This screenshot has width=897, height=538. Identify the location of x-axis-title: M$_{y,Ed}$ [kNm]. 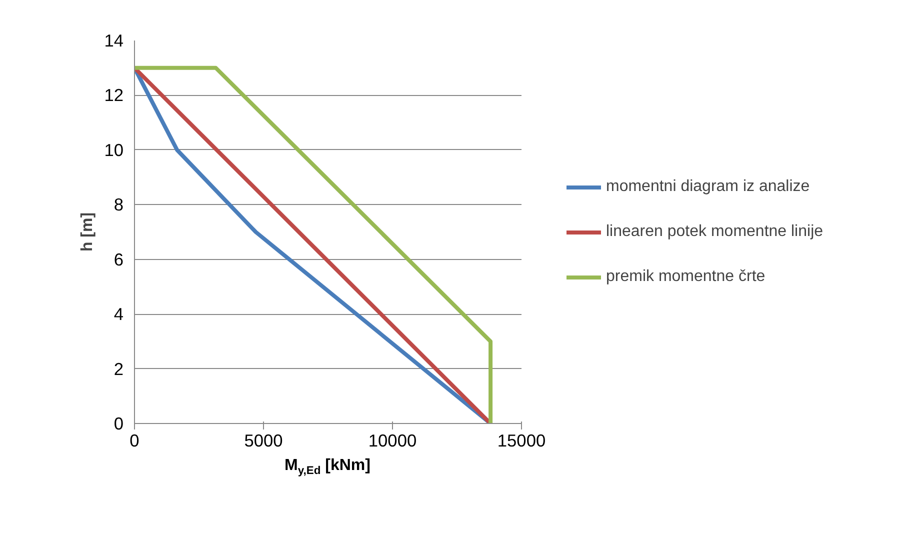
(327, 468).